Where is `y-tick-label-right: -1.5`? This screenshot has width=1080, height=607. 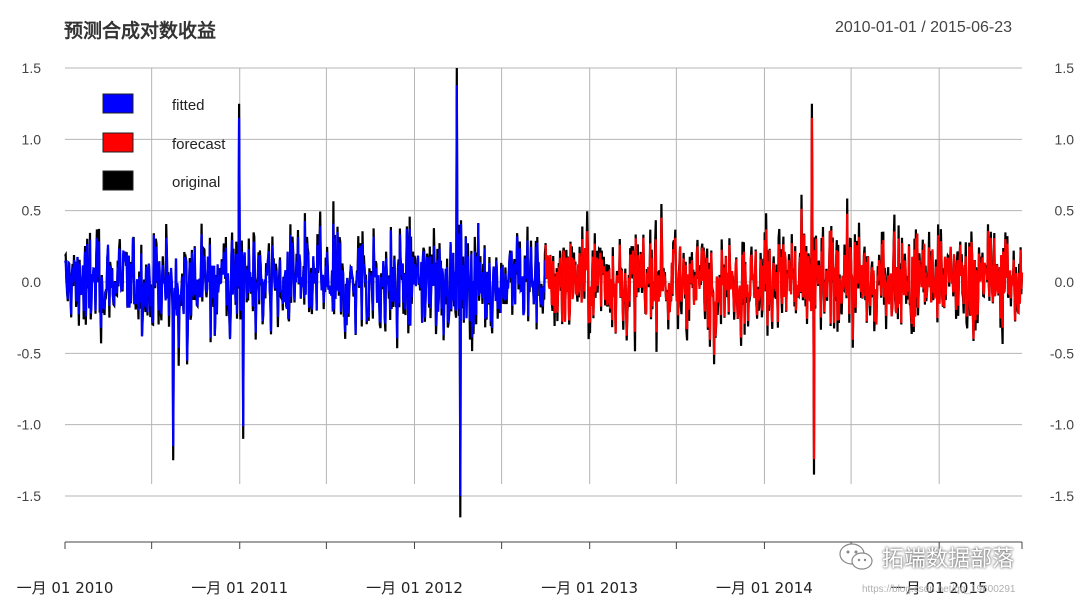 y-tick-label-right: -1.5 is located at coordinates (1062, 496).